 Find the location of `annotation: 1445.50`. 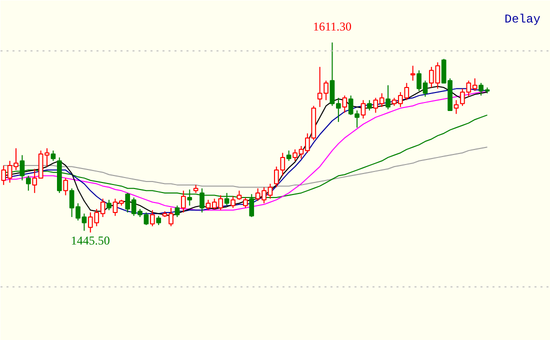

annotation: 1445.50 is located at coordinates (90, 241).